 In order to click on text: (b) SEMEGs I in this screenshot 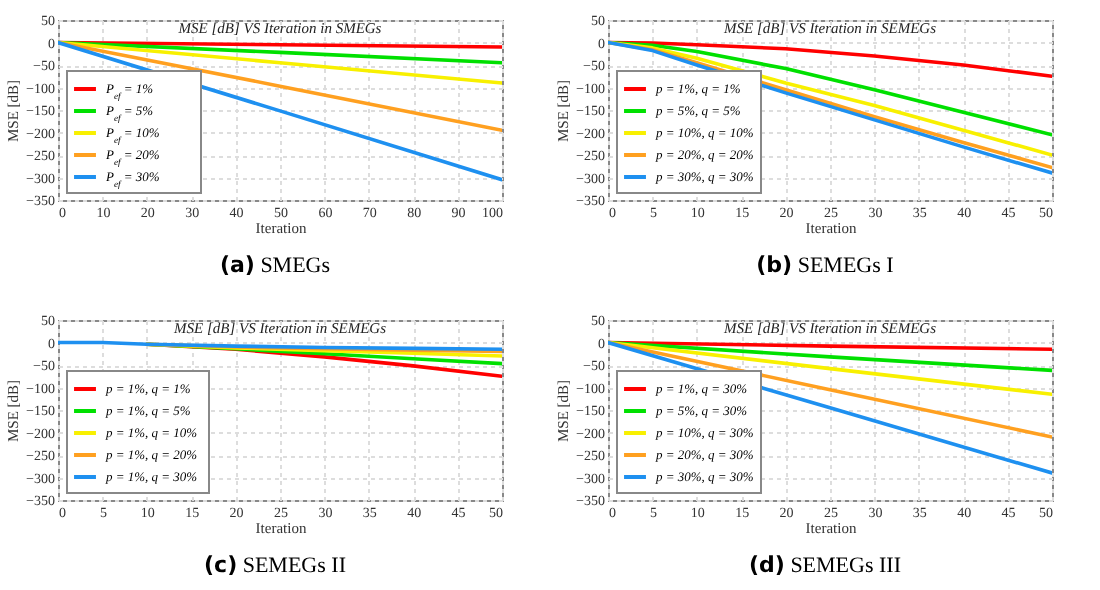, I will do `click(825, 265)`.